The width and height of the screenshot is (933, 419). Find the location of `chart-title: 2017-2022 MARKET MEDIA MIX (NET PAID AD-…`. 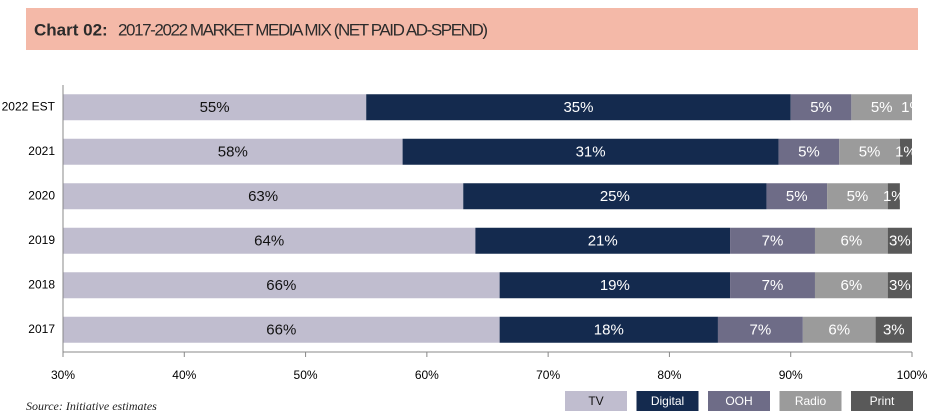

chart-title: 2017-2022 MARKET MEDIA MIX (NET PAID AD-… is located at coordinates (303, 29).